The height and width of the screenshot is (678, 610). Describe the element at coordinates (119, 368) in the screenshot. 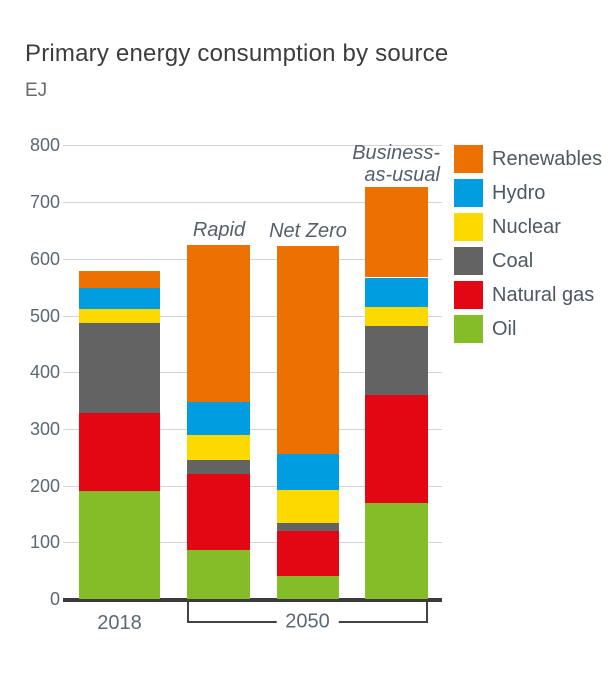

I see `bar-segment-2018-coal` at that location.